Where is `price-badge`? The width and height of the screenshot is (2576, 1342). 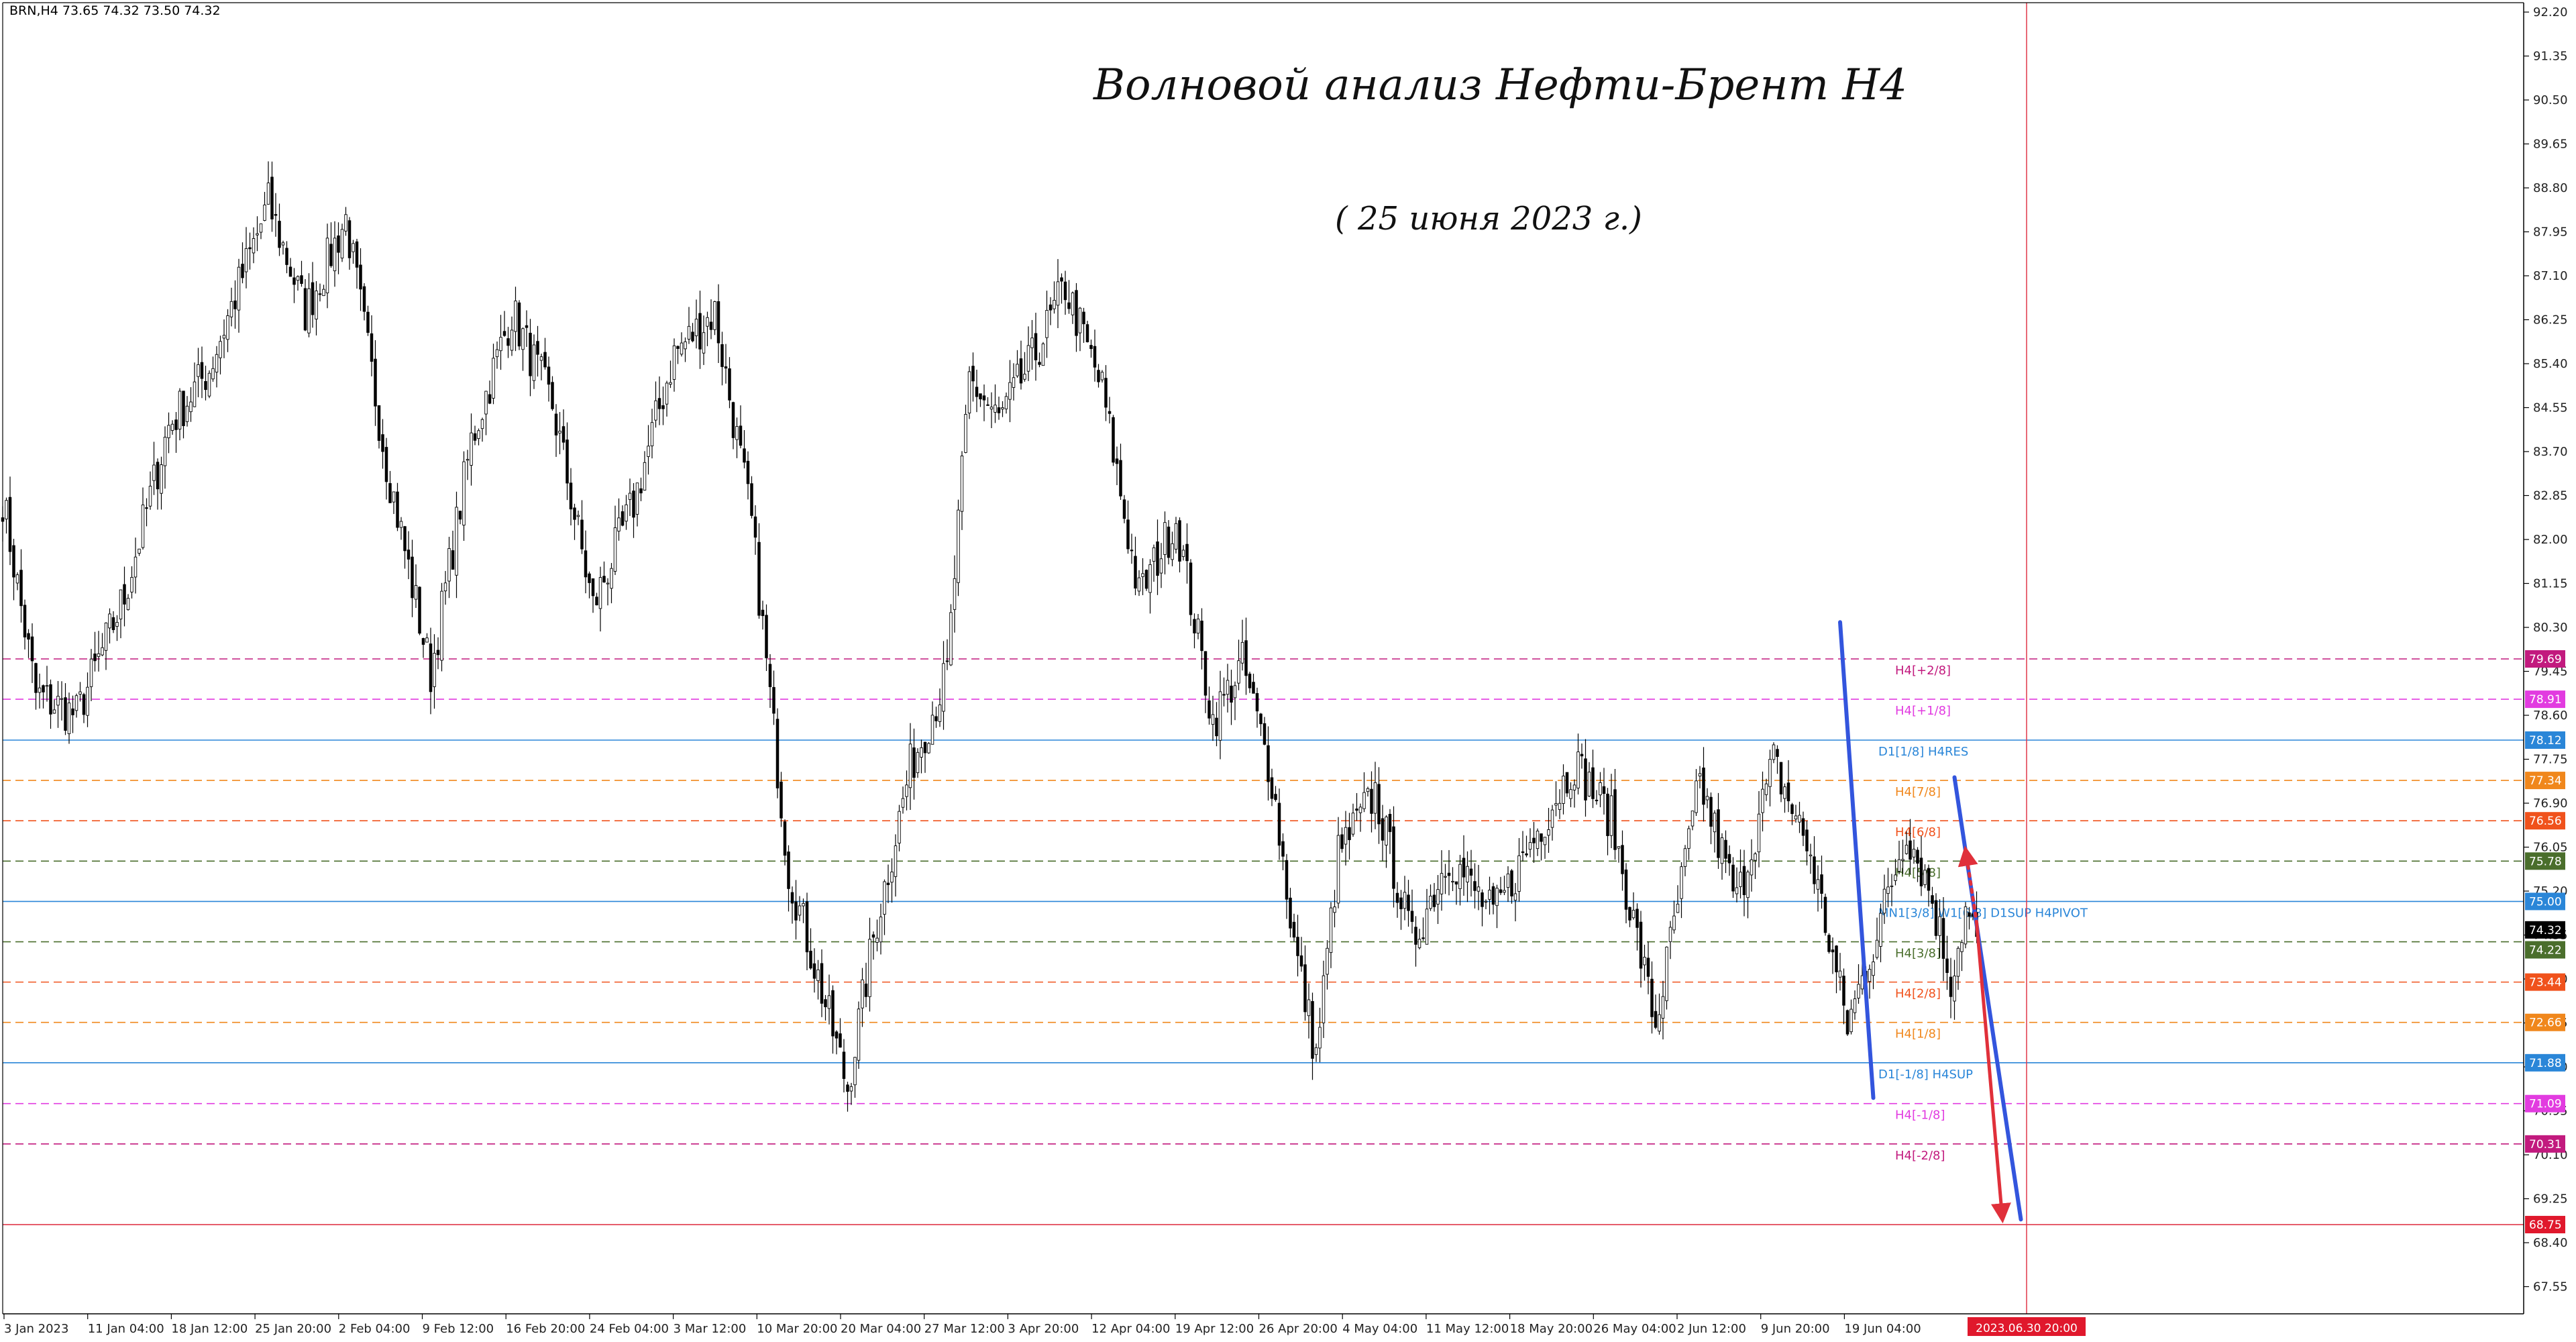
price-badge is located at coordinates (2545, 861).